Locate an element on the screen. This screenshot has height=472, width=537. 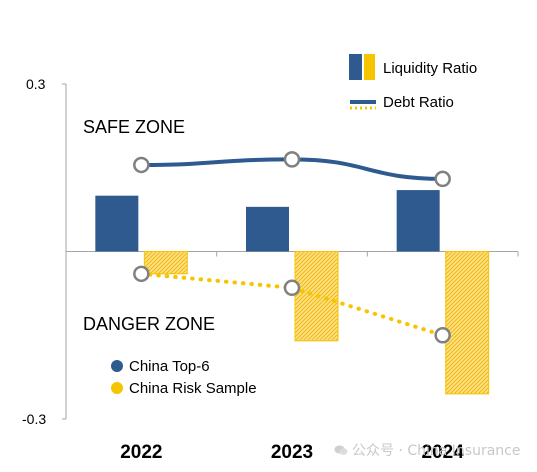
point-top6-2023 is located at coordinates (292, 159).